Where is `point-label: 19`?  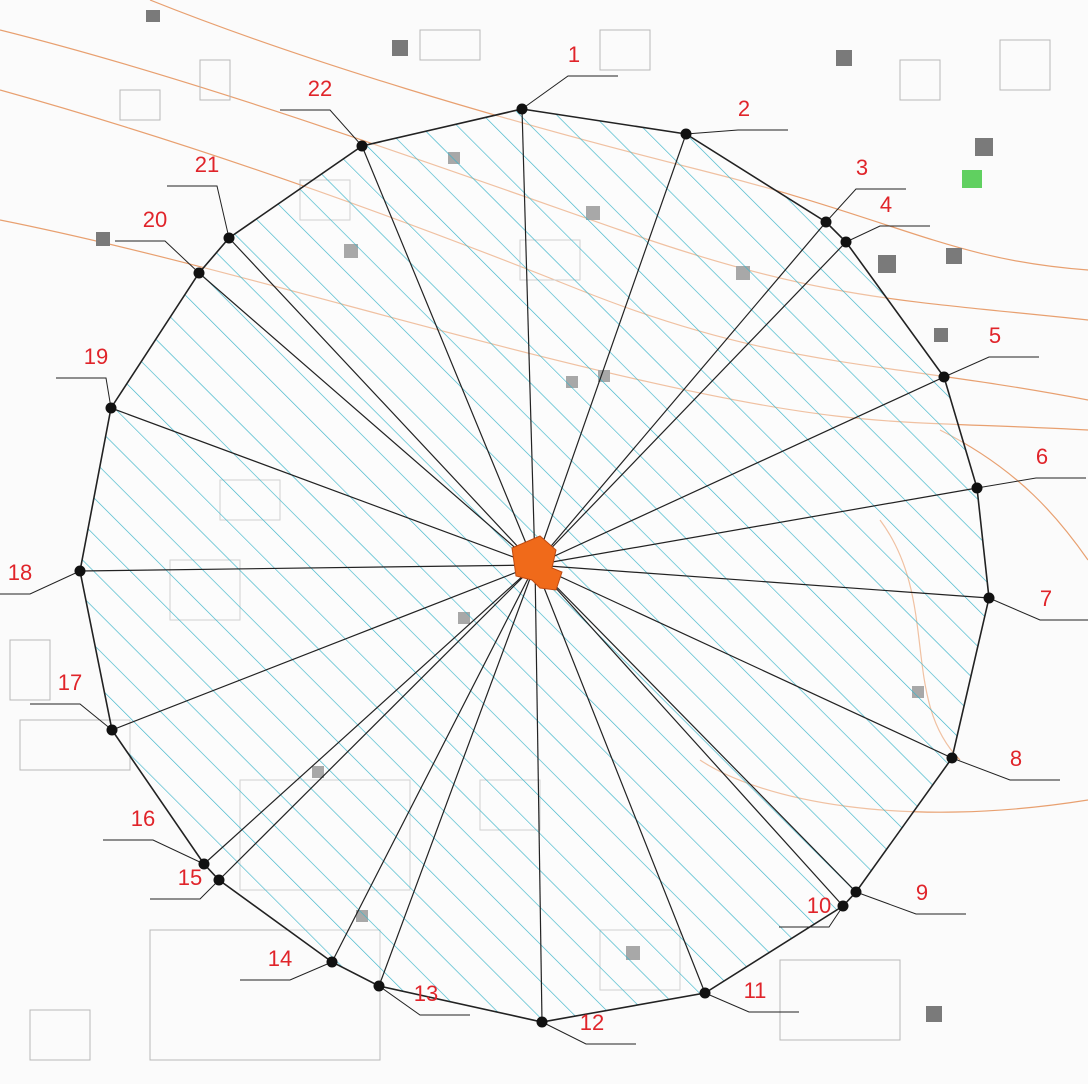 point-label: 19 is located at coordinates (96, 356).